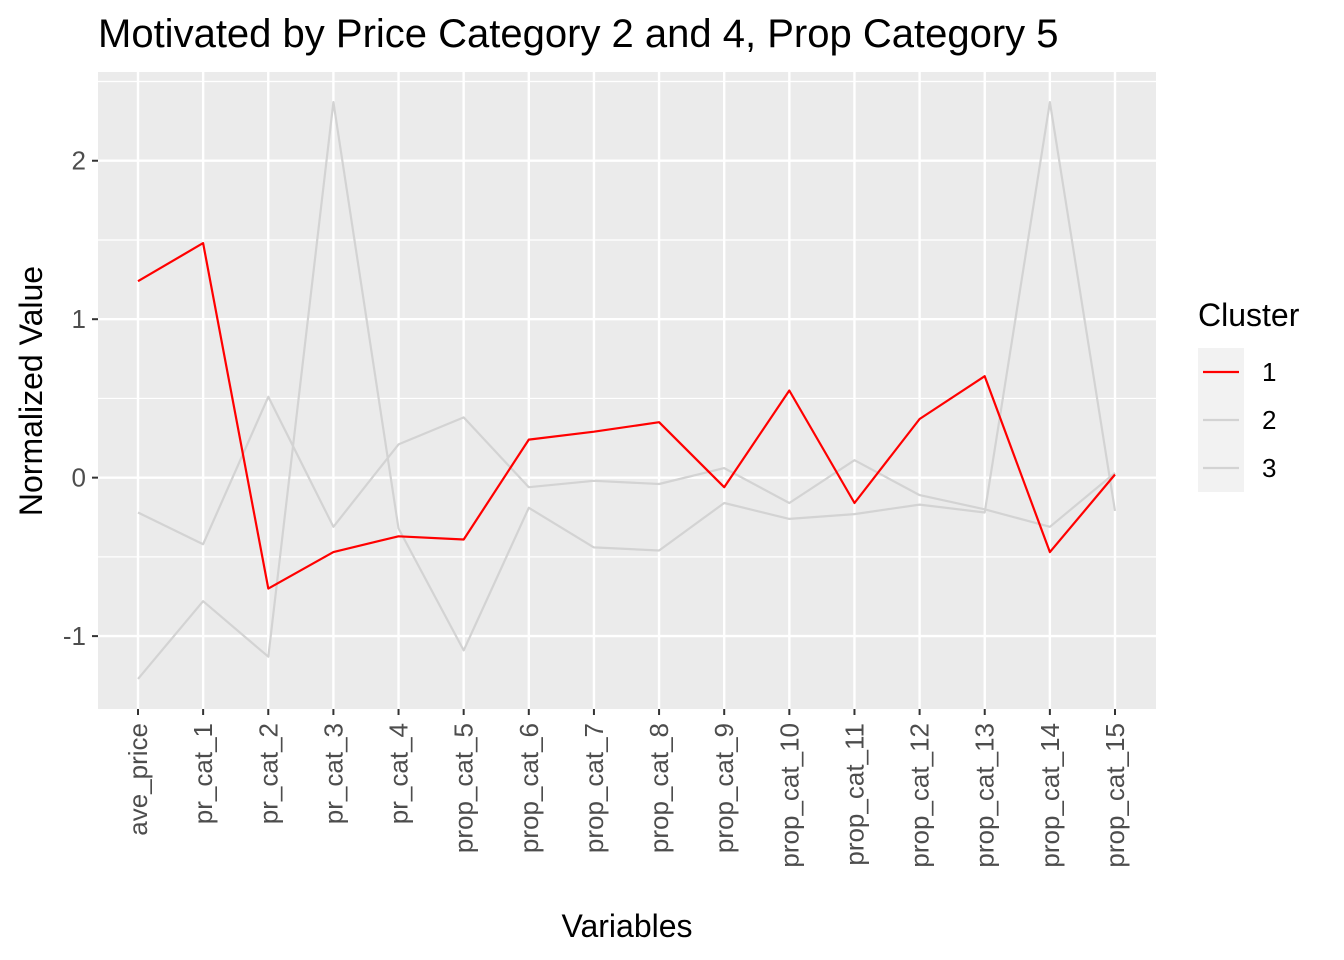 The height and width of the screenshot is (960, 1344). What do you see at coordinates (203, 773) in the screenshot?
I see `x-tick-label: pr_cat_1` at bounding box center [203, 773].